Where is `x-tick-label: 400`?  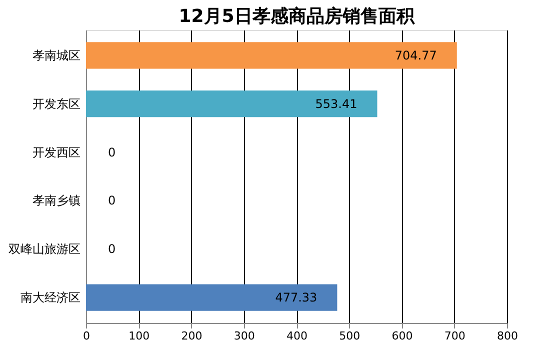
x-tick-label: 400 is located at coordinates (297, 336).